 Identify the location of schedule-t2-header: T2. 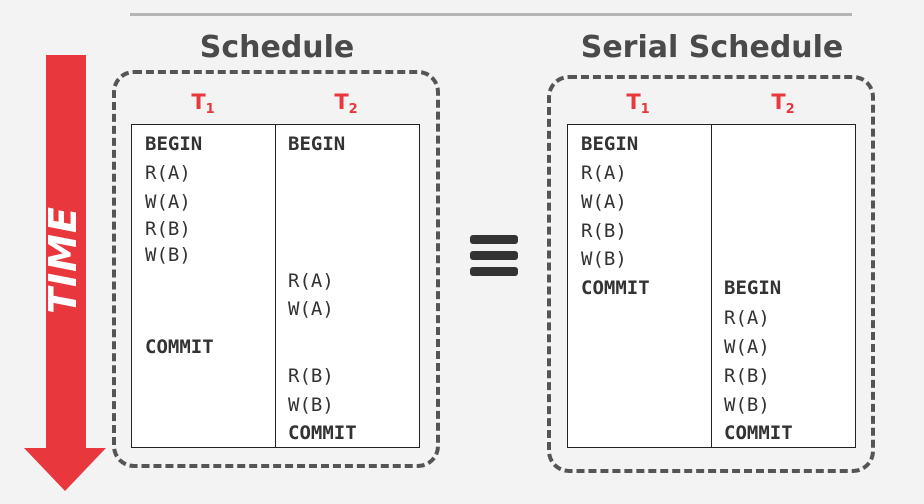
(346, 103).